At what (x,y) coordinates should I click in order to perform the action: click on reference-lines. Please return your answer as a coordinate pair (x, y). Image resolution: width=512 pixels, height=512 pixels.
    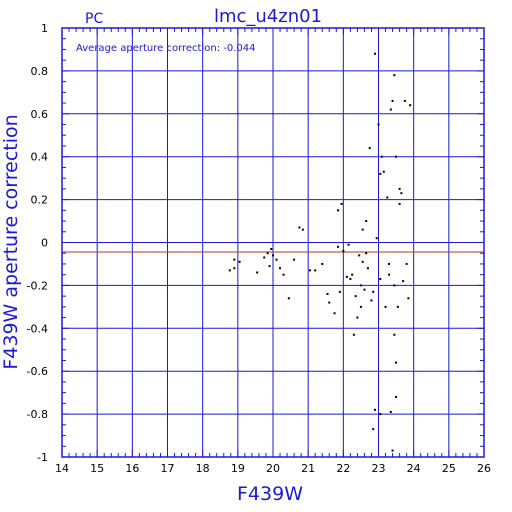
    Looking at the image, I should click on (273, 247).